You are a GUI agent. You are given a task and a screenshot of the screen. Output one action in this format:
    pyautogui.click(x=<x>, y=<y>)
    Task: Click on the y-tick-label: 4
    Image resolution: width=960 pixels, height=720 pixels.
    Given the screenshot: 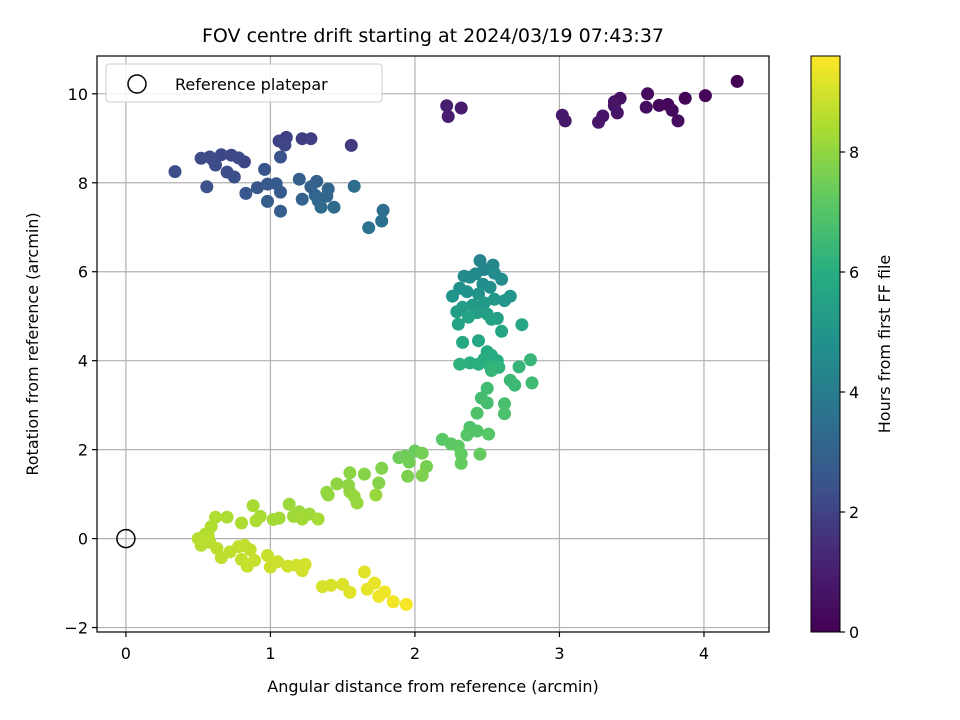 What is the action you would take?
    pyautogui.click(x=83, y=361)
    